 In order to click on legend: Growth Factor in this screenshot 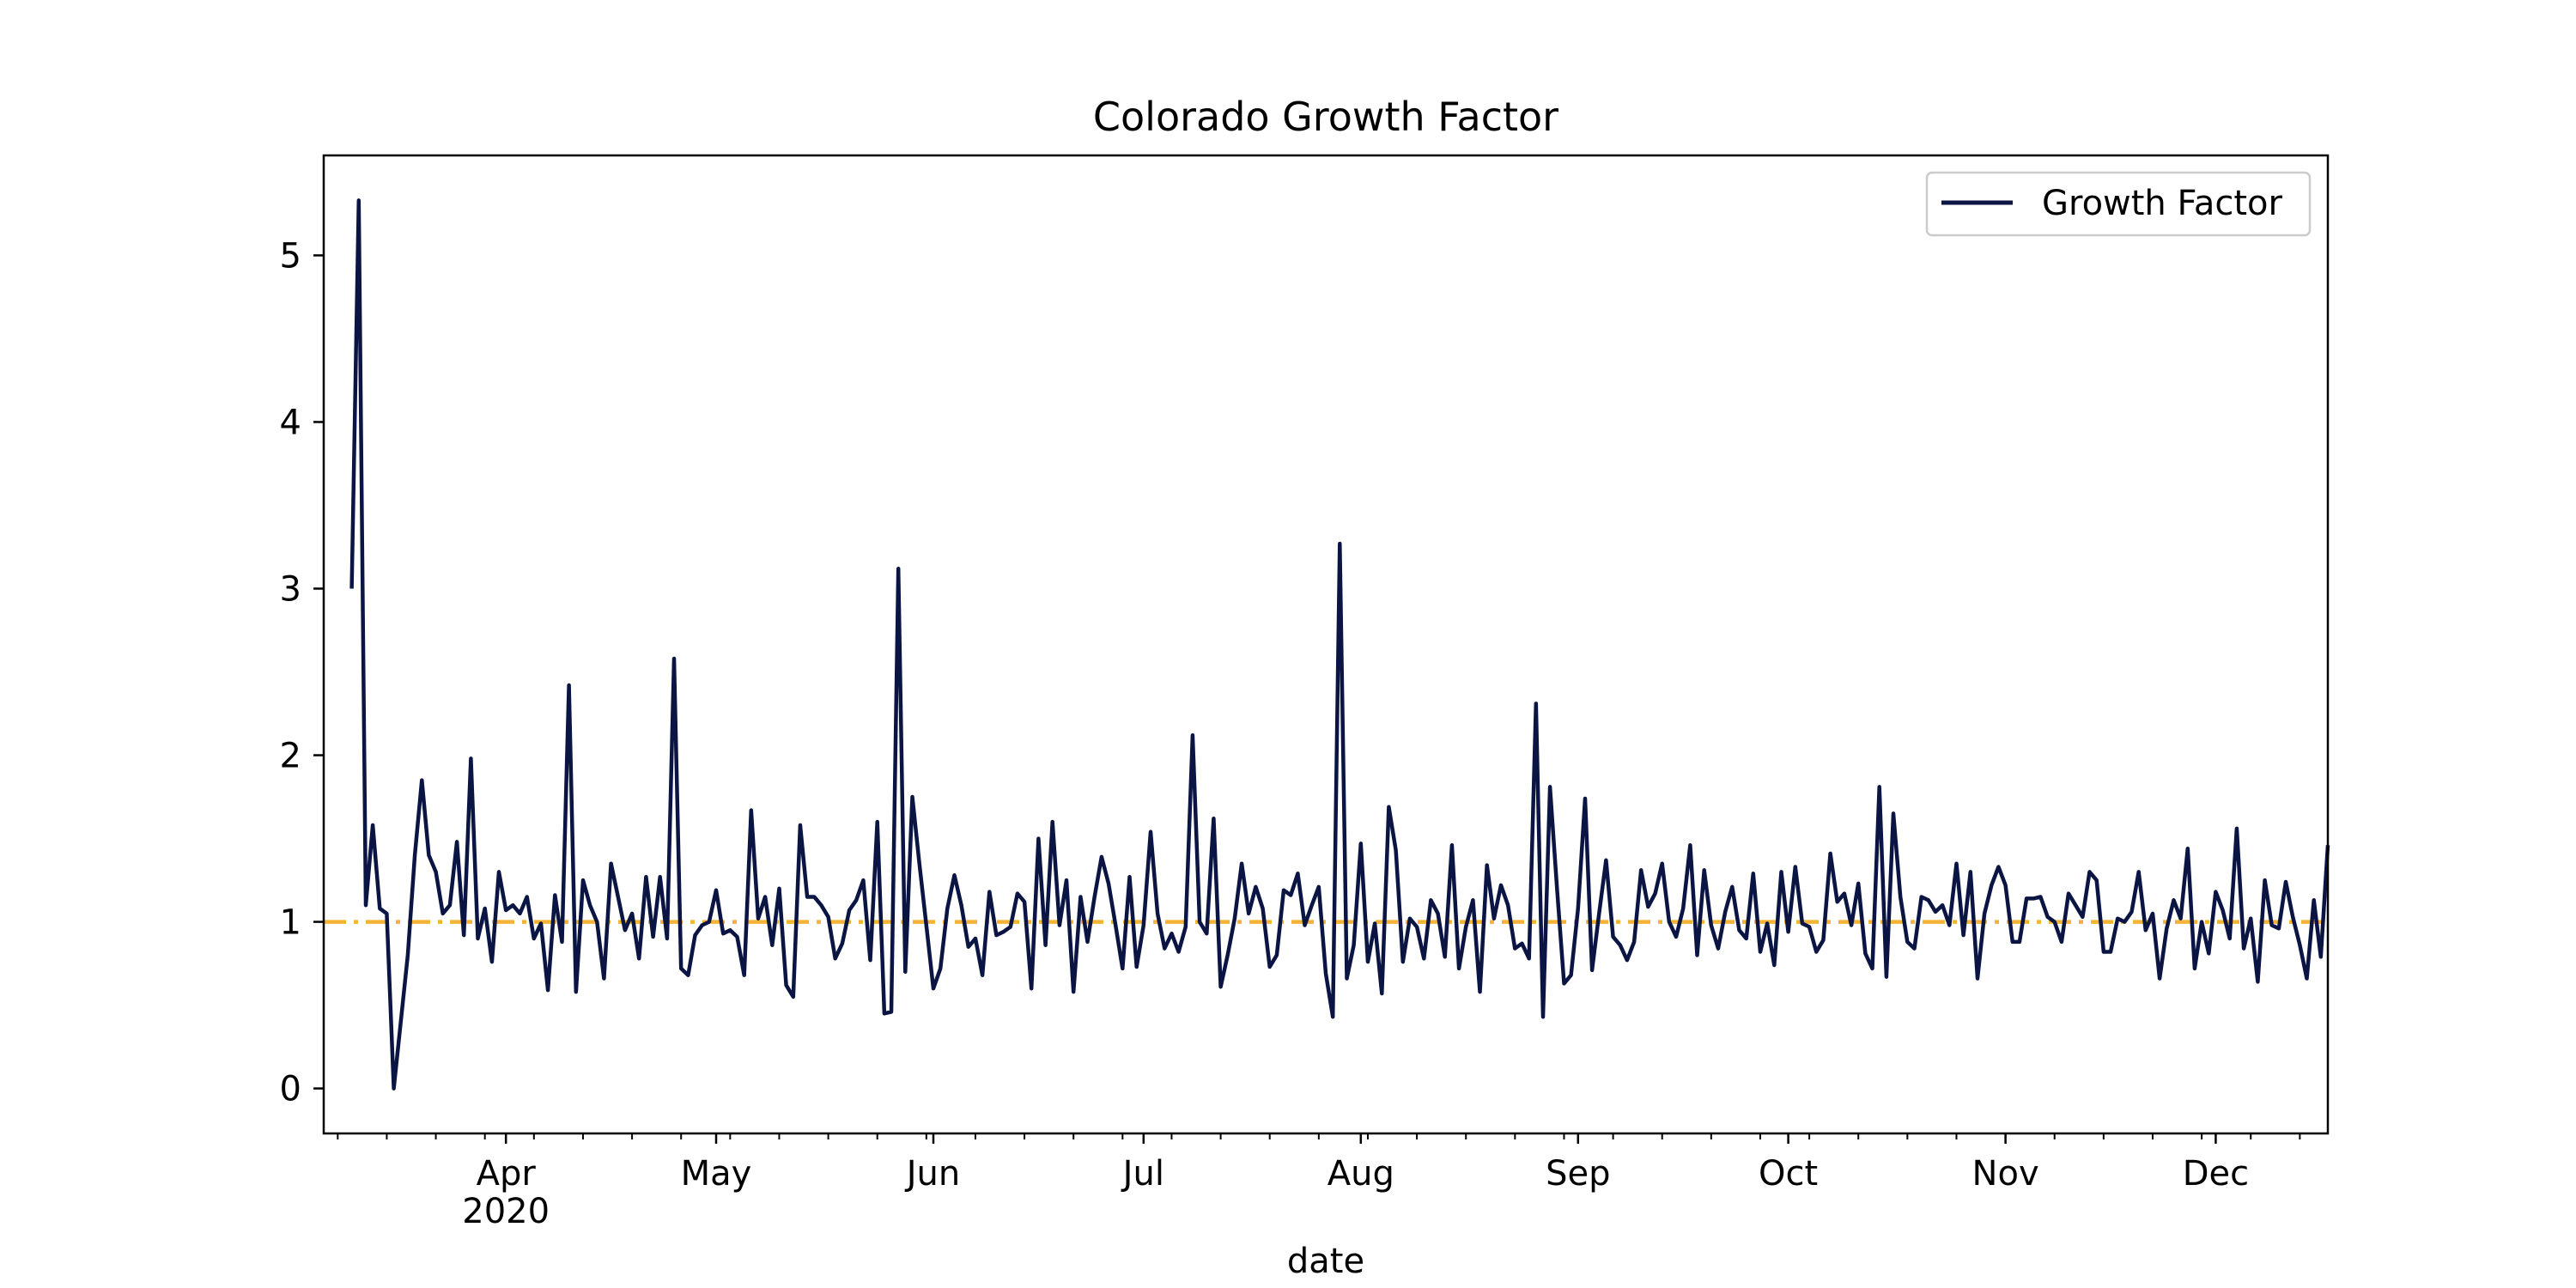, I will do `click(2119, 204)`.